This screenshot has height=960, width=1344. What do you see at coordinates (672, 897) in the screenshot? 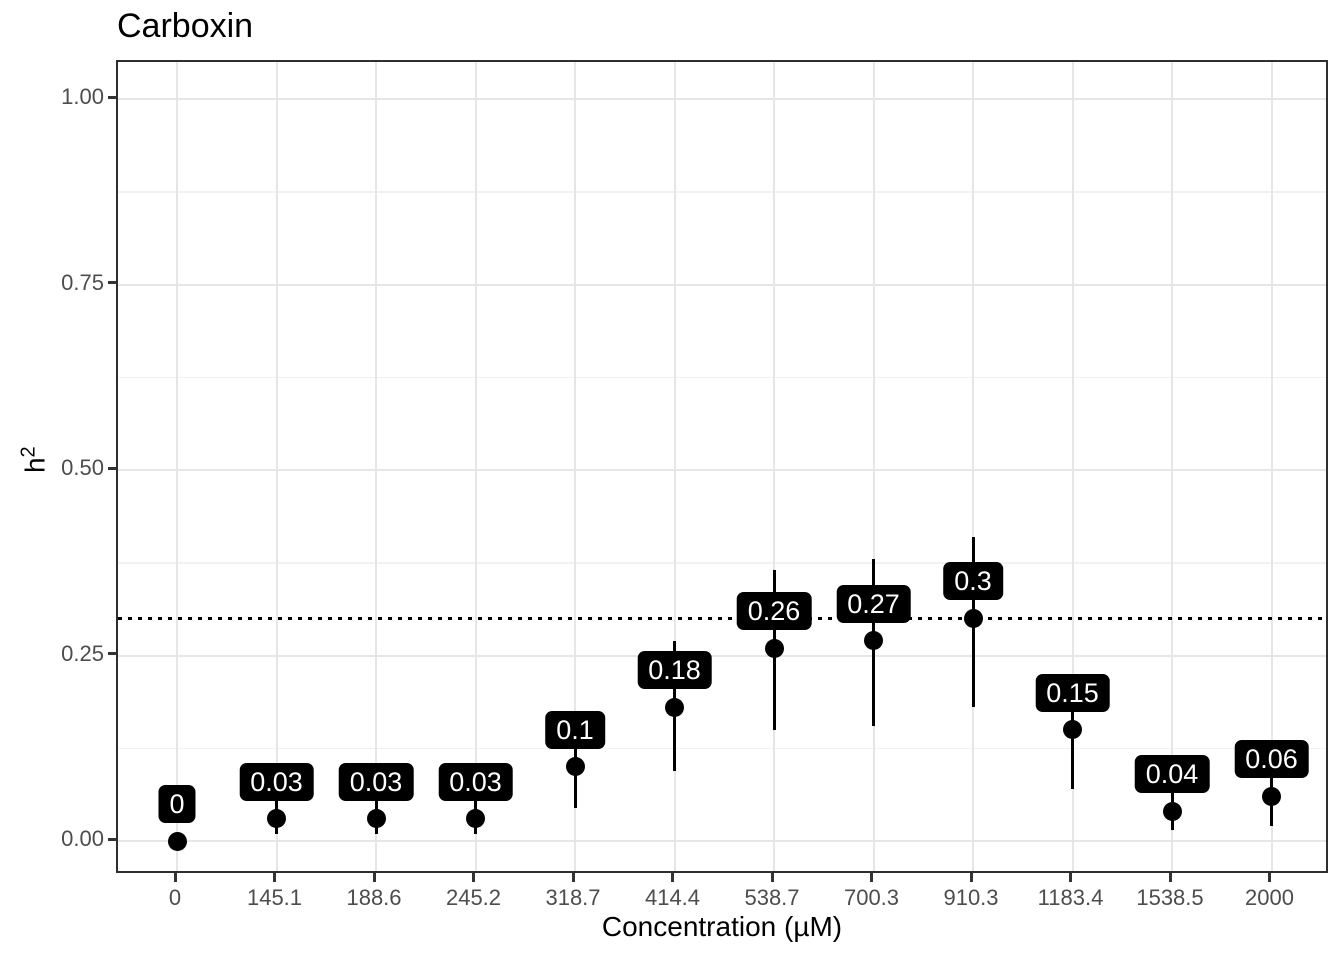
I see `x-axis-tick-label: 414.4` at bounding box center [672, 897].